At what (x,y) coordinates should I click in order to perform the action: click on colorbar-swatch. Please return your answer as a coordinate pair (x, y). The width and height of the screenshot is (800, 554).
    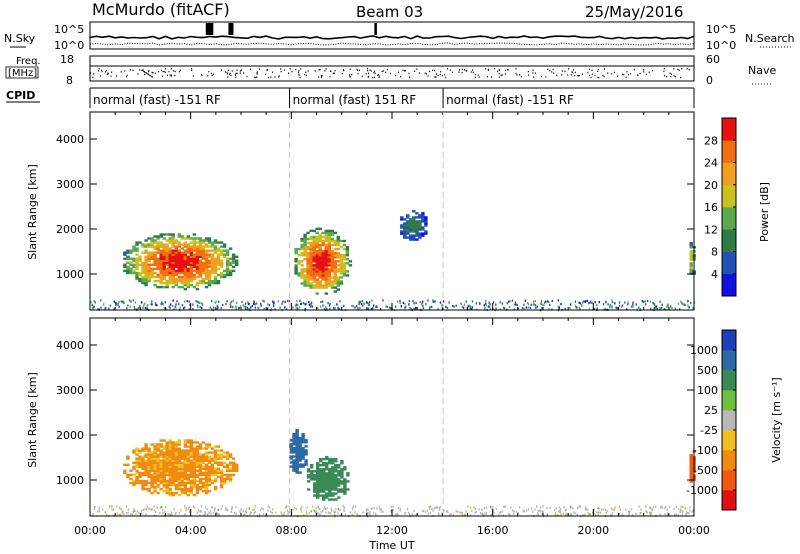
    Looking at the image, I should click on (729, 196).